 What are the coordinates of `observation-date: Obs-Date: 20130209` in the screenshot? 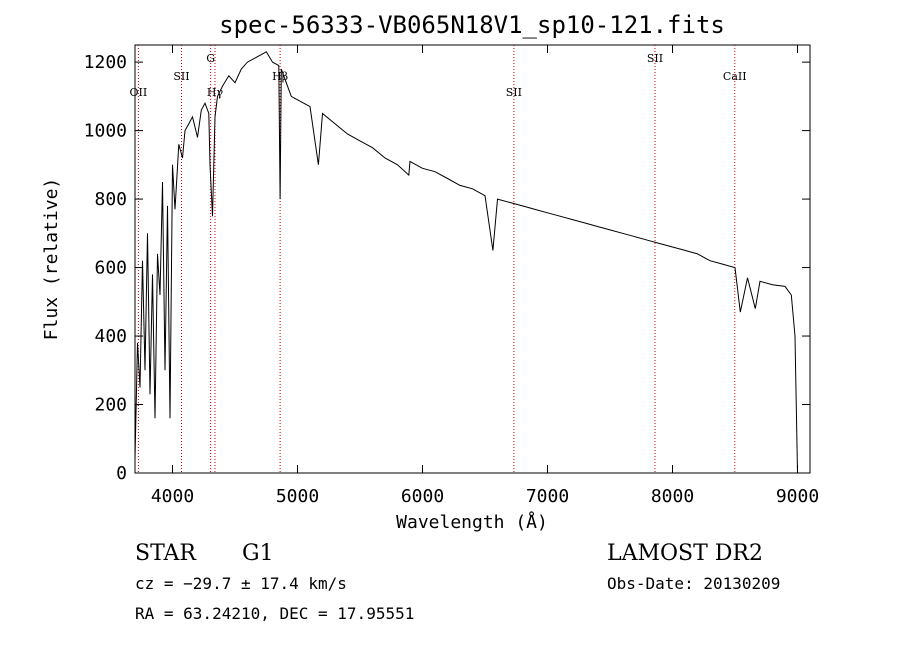 It's located at (693, 583).